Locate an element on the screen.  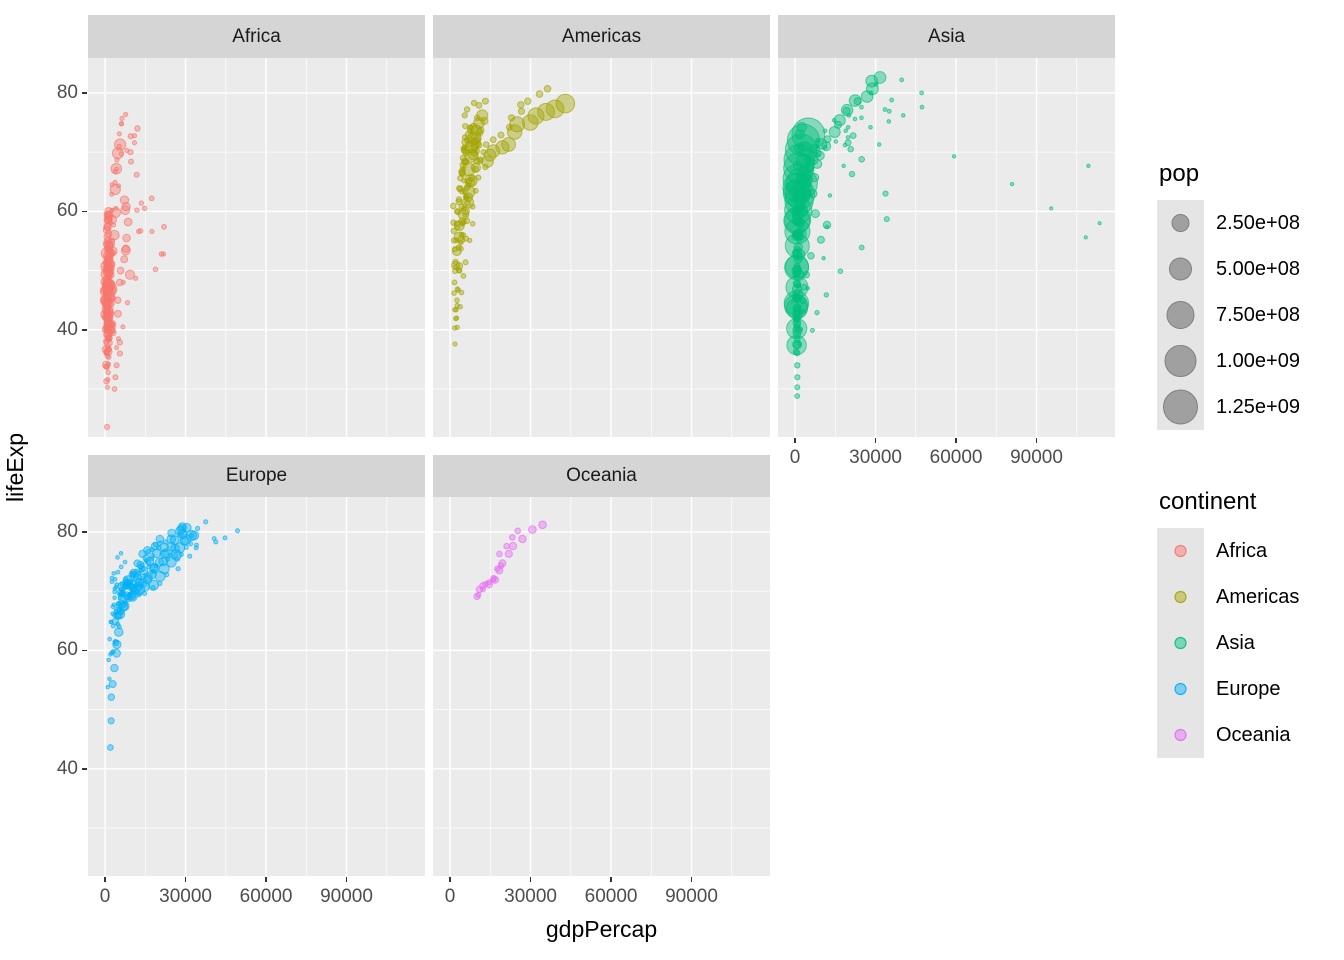
x-tick-label: 60000 is located at coordinates (956, 457).